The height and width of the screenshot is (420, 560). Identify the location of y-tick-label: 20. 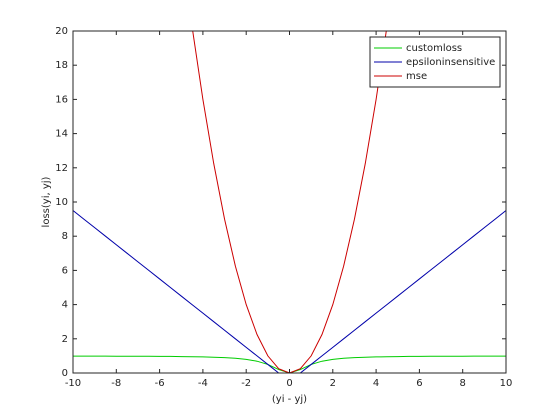
(61, 31).